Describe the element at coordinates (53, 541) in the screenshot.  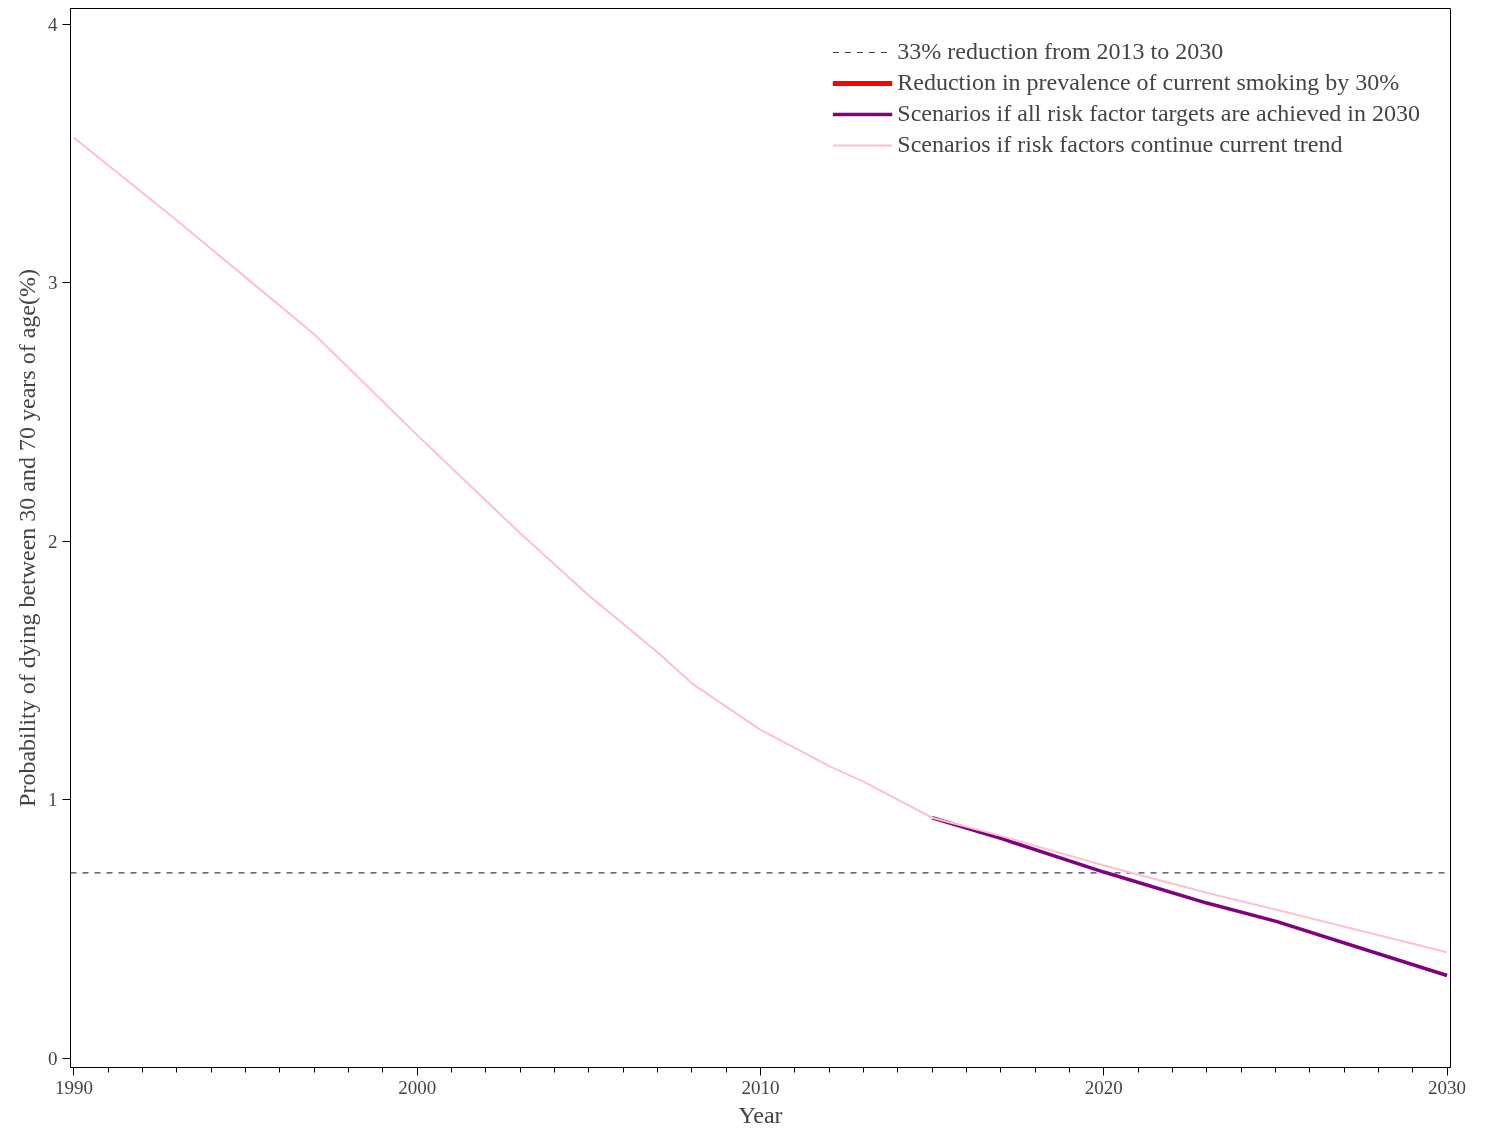
I see `y-tick-label: 2` at that location.